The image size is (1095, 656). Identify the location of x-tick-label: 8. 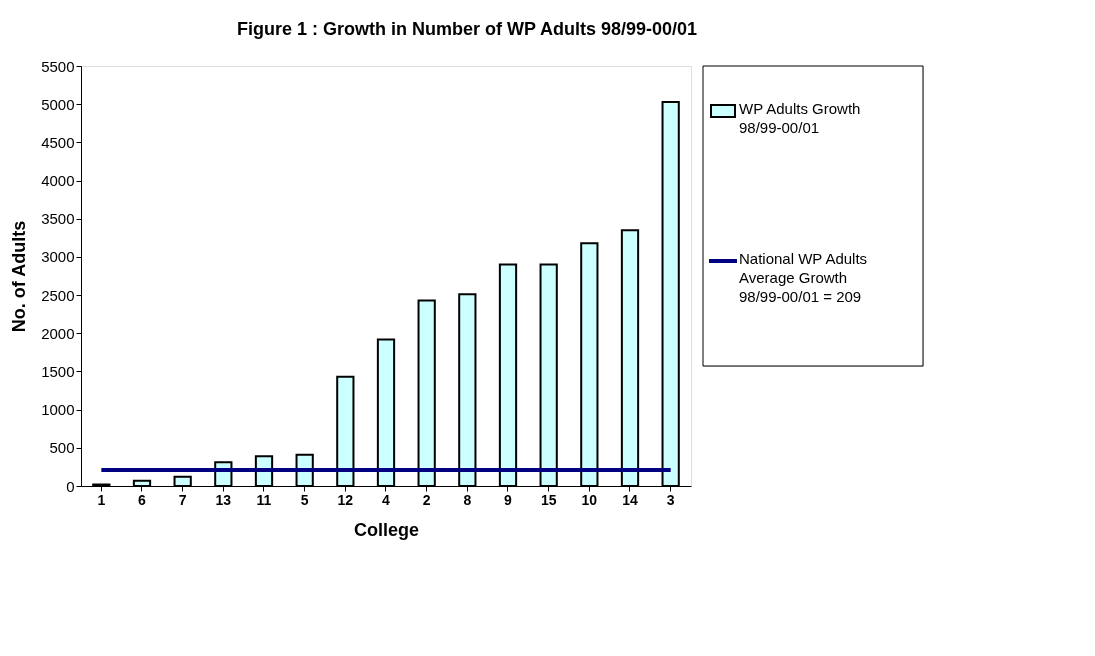
(467, 499).